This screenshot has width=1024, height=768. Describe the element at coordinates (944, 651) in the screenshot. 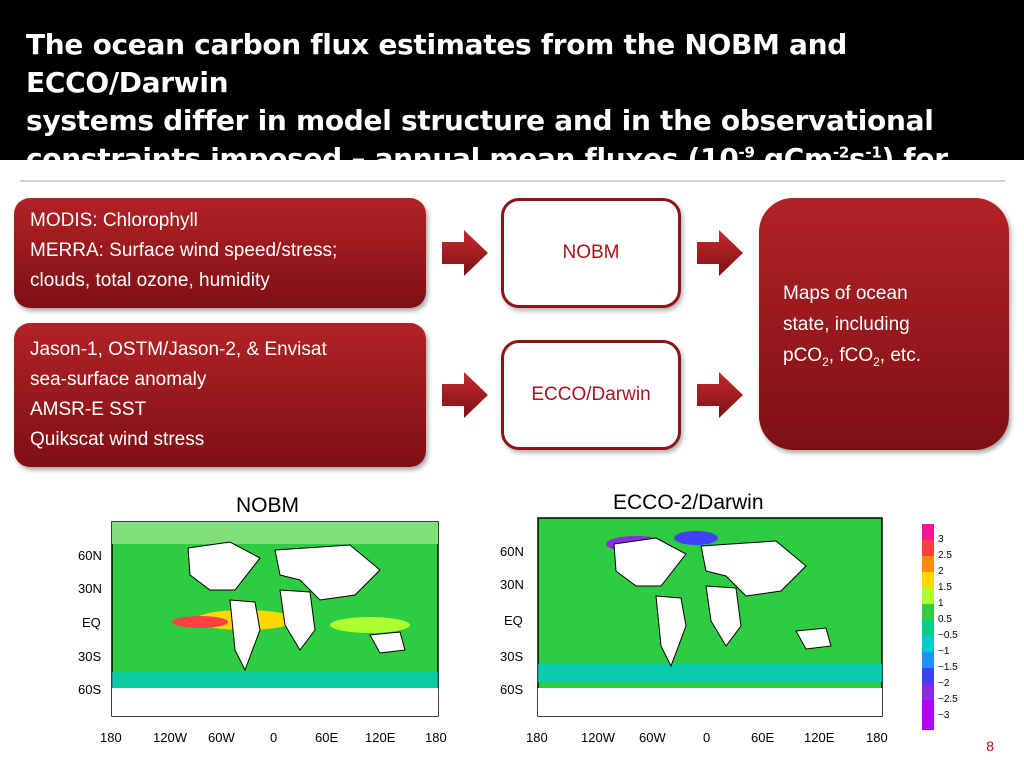

I see `colorbar-label: −1` at that location.